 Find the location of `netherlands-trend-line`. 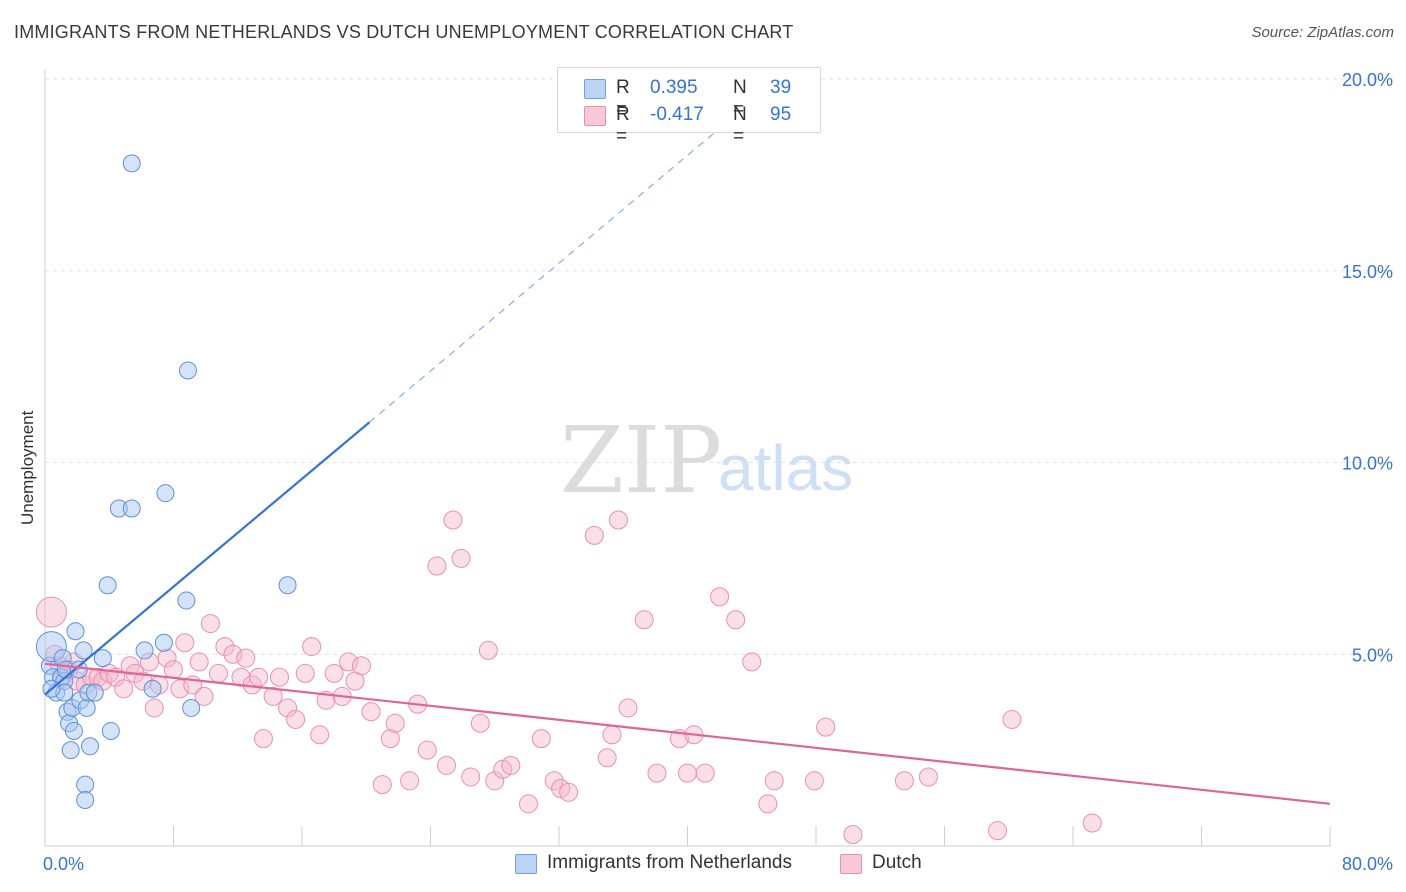

netherlands-trend-line is located at coordinates (207, 558).